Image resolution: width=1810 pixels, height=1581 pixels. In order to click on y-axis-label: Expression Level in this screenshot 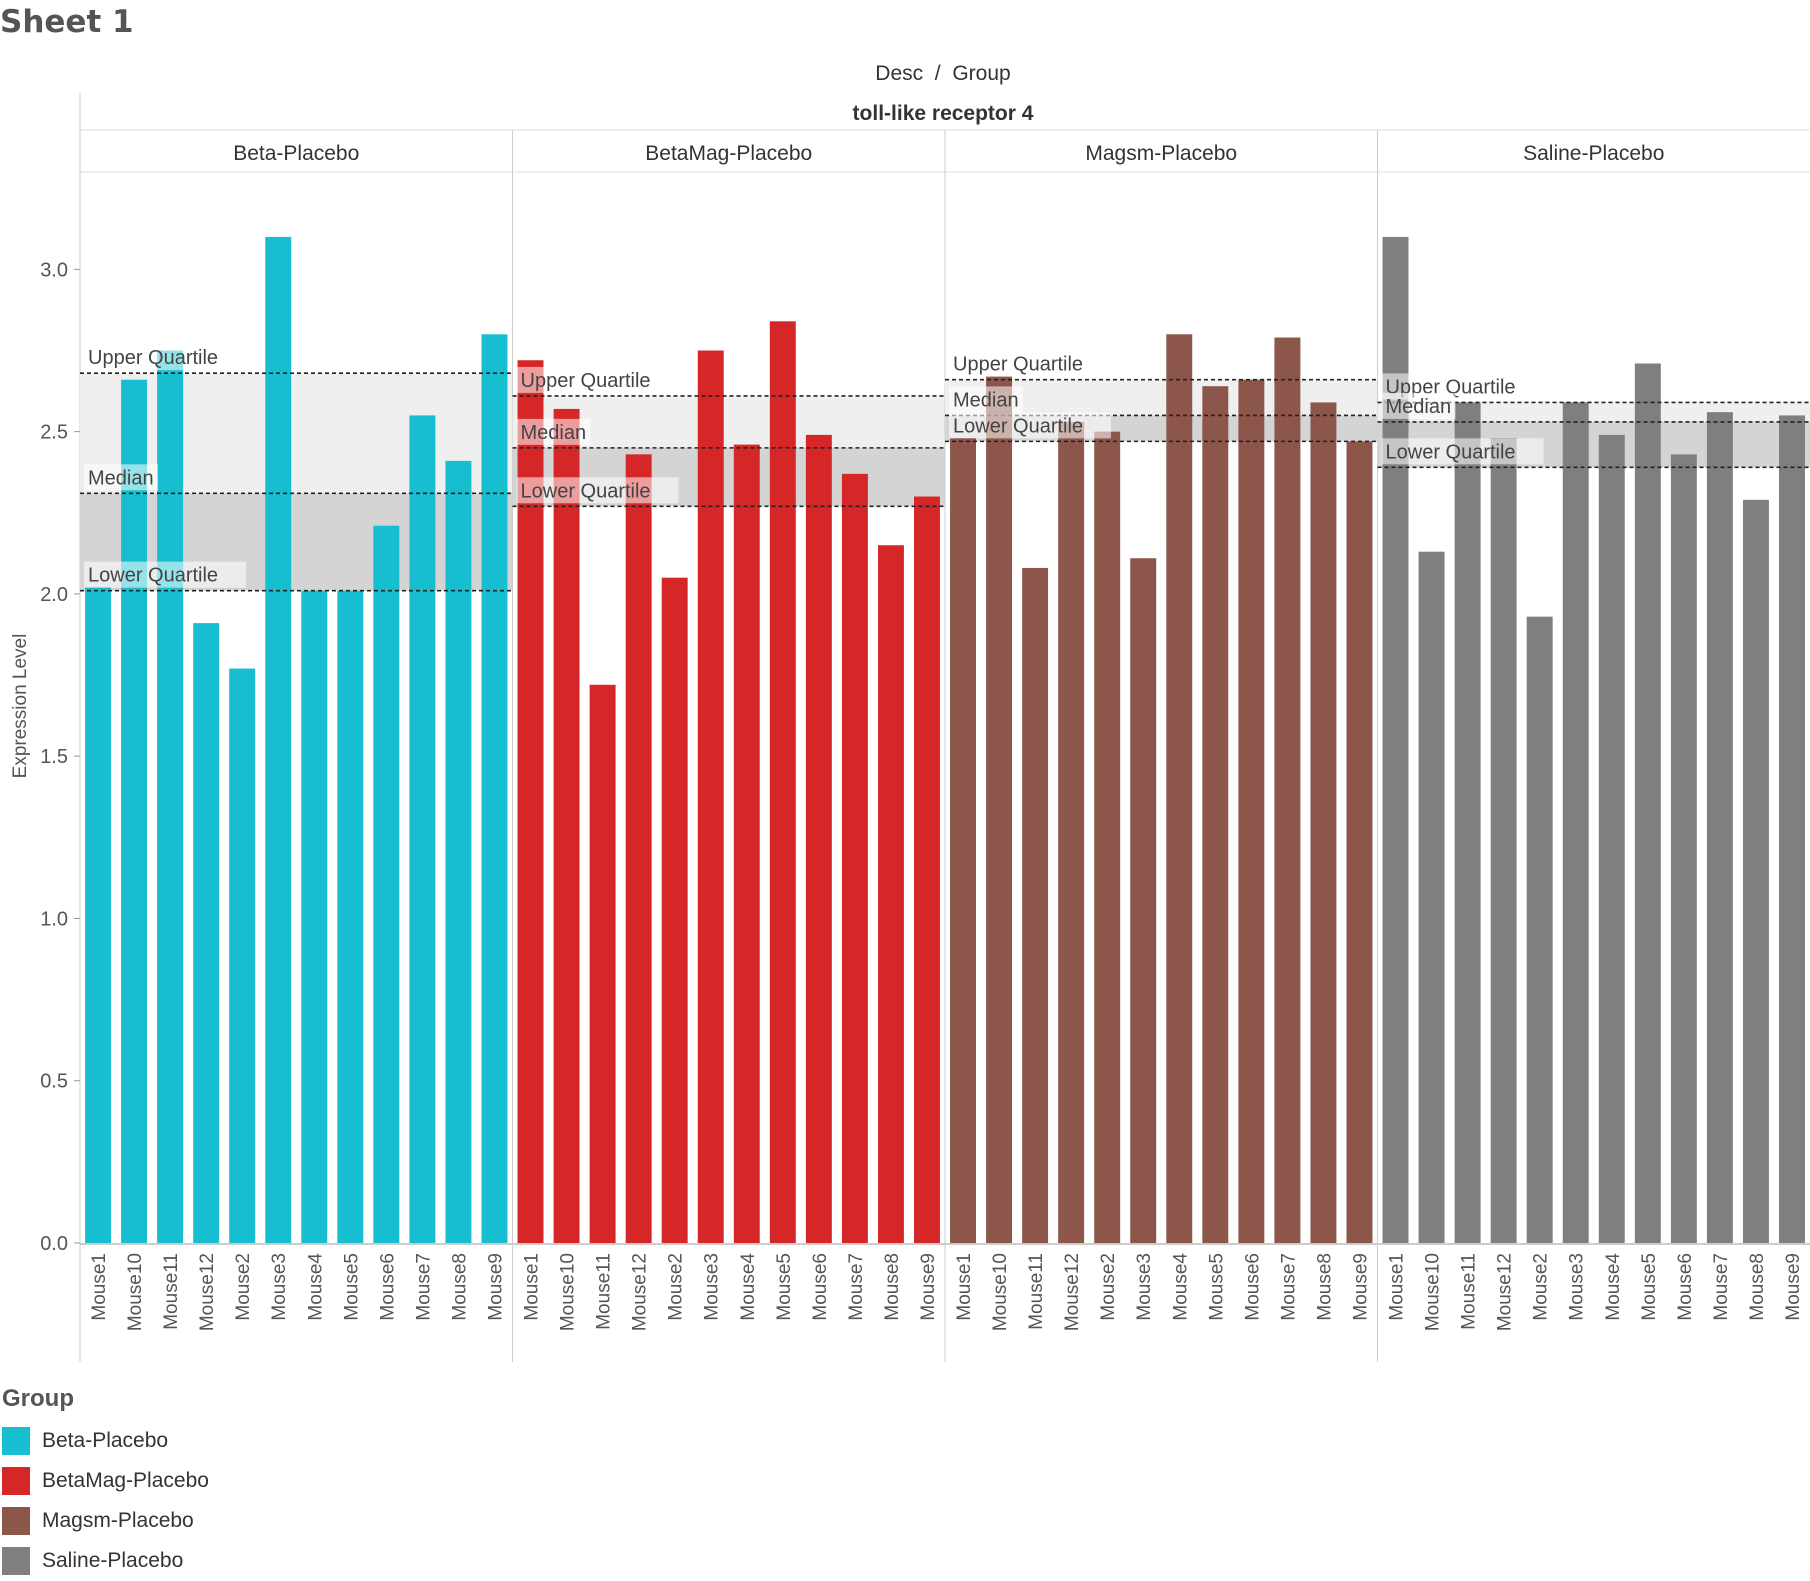, I will do `click(20, 706)`.